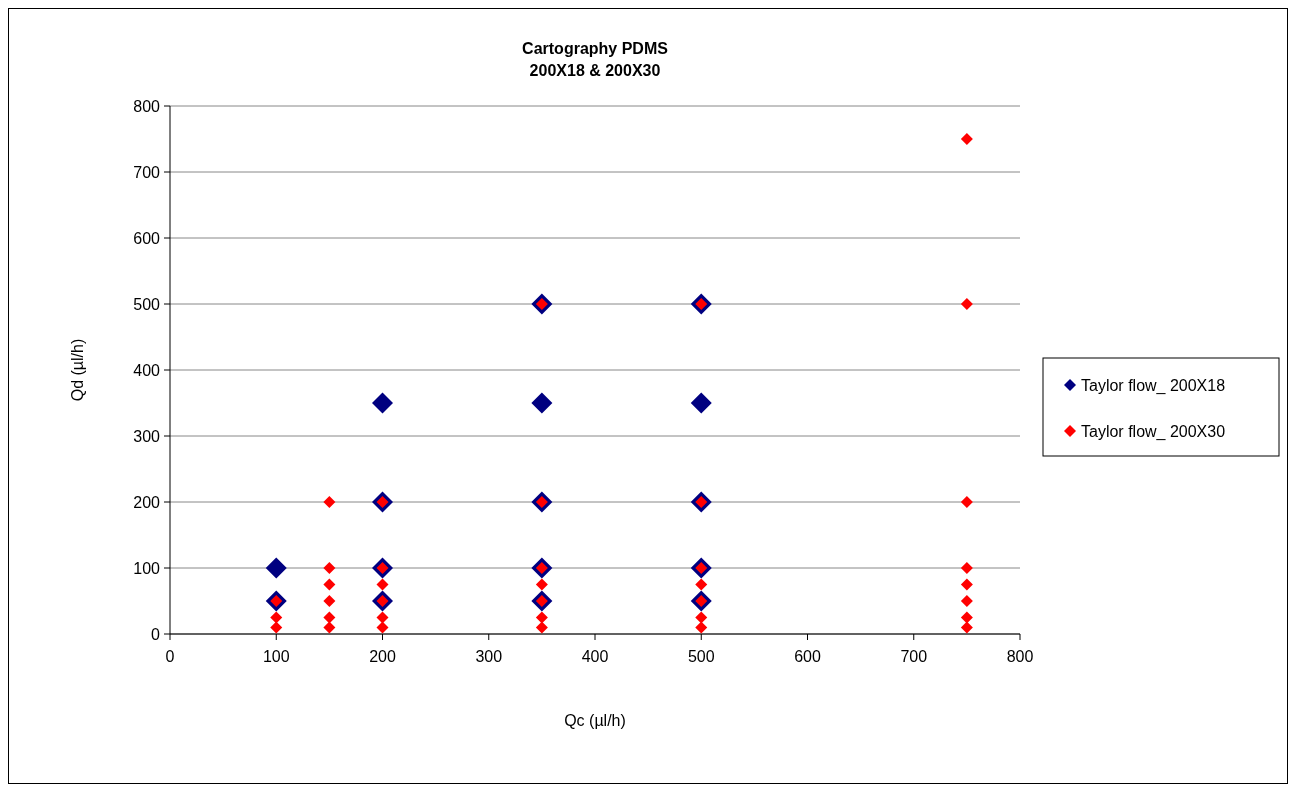 This screenshot has width=1296, height=792. What do you see at coordinates (147, 304) in the screenshot?
I see `y-tick-label: 500` at bounding box center [147, 304].